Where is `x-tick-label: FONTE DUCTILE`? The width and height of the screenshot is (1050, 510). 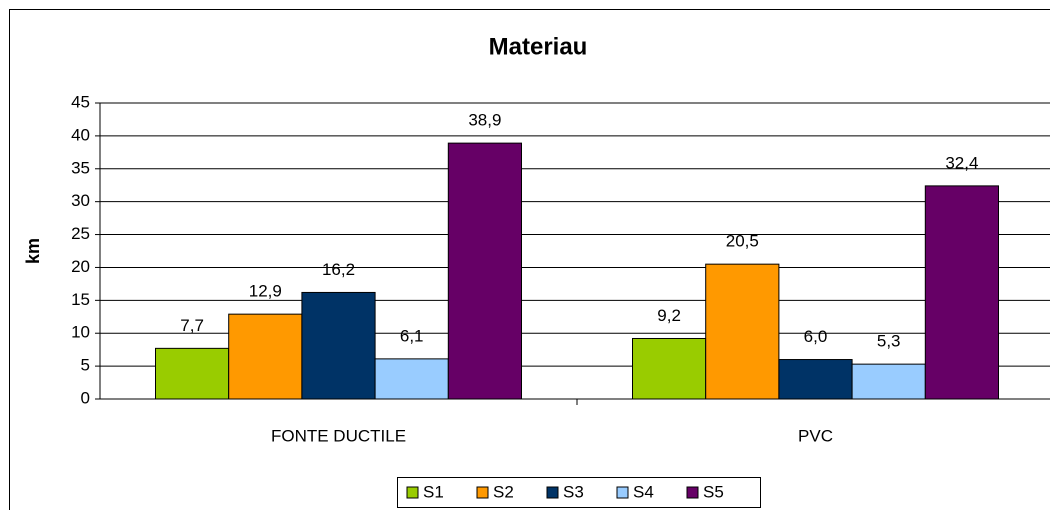 x-tick-label: FONTE DUCTILE is located at coordinates (338, 435).